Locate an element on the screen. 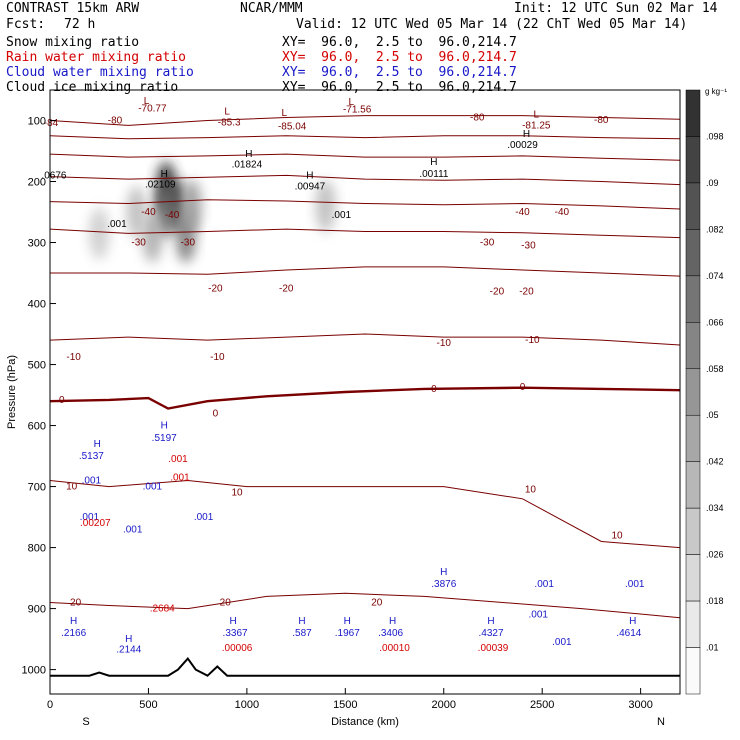 The height and width of the screenshot is (740, 740). ice-value-label: .01824 is located at coordinates (247, 164).